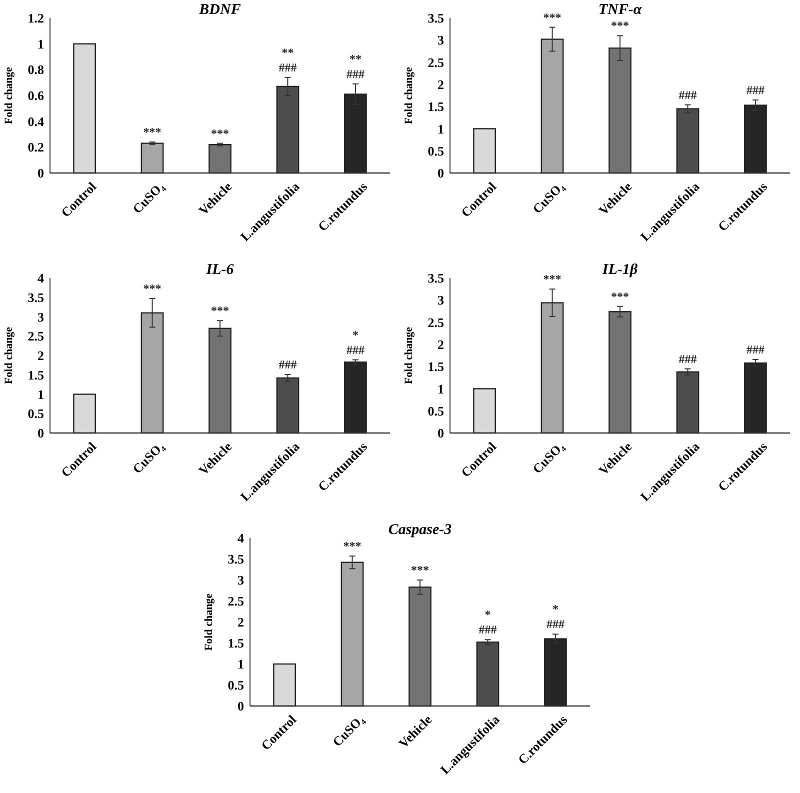 Image resolution: width=800 pixels, height=793 pixels. I want to click on chart-title: BDNF, so click(219, 10).